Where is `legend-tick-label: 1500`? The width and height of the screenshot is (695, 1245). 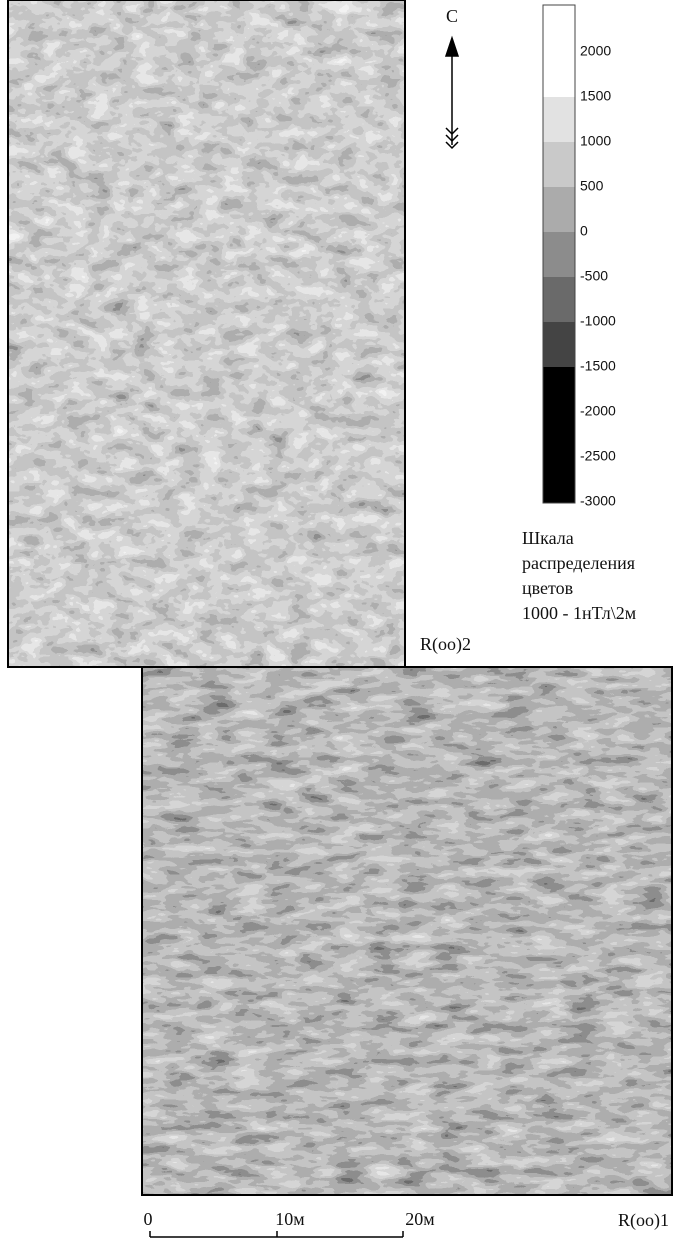
legend-tick-label: 1500 is located at coordinates (595, 96).